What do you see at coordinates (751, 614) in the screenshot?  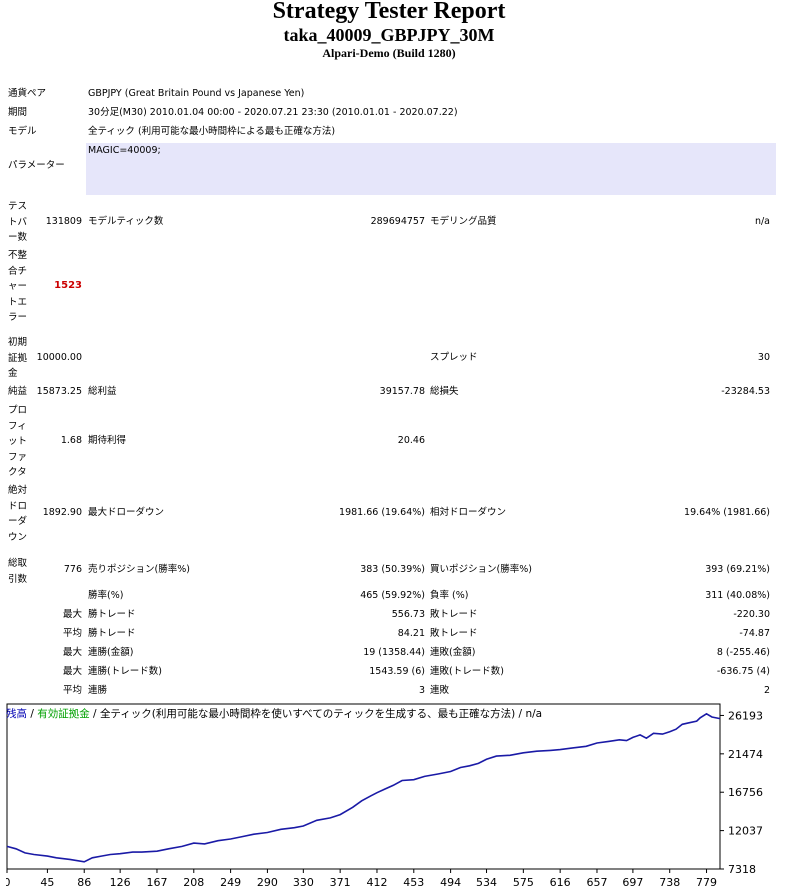 I see `largest-loss-value: -220.30` at bounding box center [751, 614].